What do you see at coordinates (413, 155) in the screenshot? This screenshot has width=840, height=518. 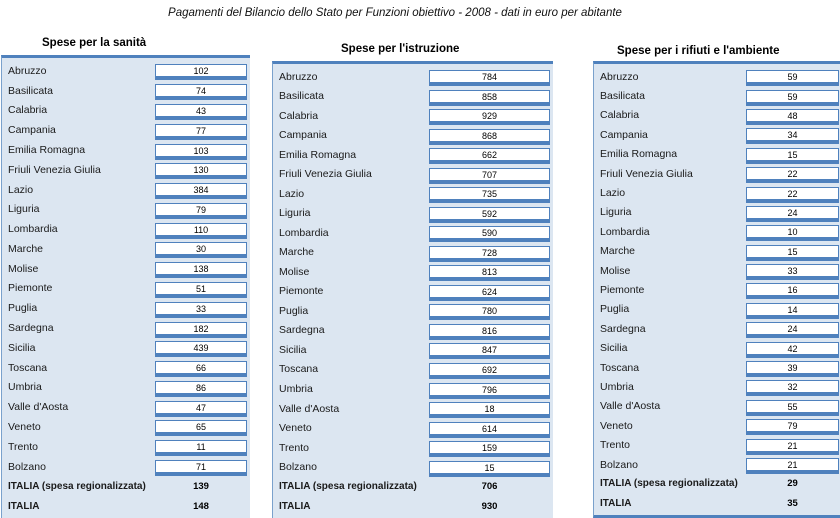 I see `table-row: Emilia Romagna 662` at bounding box center [413, 155].